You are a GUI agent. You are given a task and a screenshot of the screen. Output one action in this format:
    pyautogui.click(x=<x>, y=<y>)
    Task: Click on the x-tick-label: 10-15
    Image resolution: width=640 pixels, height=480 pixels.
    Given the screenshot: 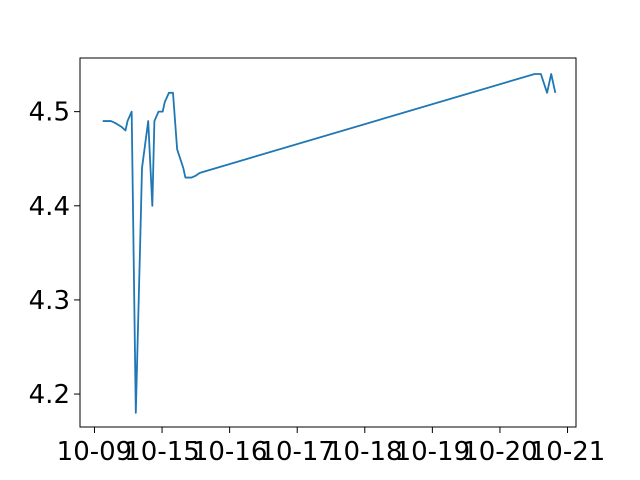 What is the action you would take?
    pyautogui.click(x=162, y=452)
    